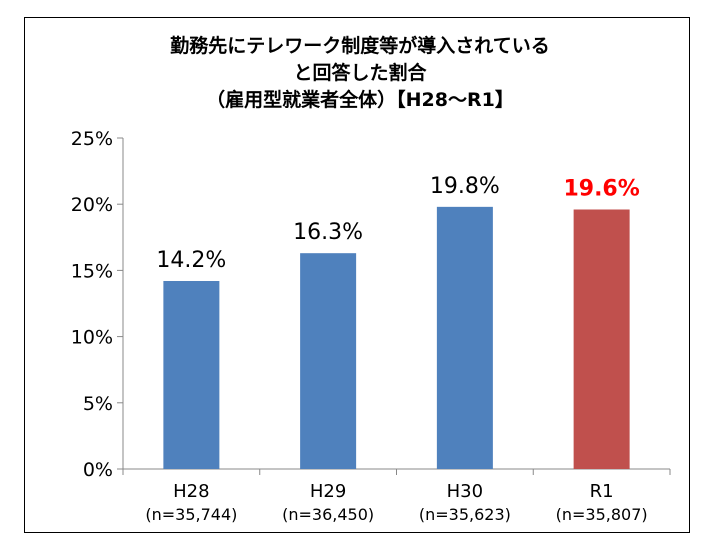  What do you see at coordinates (465, 514) in the screenshot?
I see `sample-size-label: (n=35,623)` at bounding box center [465, 514].